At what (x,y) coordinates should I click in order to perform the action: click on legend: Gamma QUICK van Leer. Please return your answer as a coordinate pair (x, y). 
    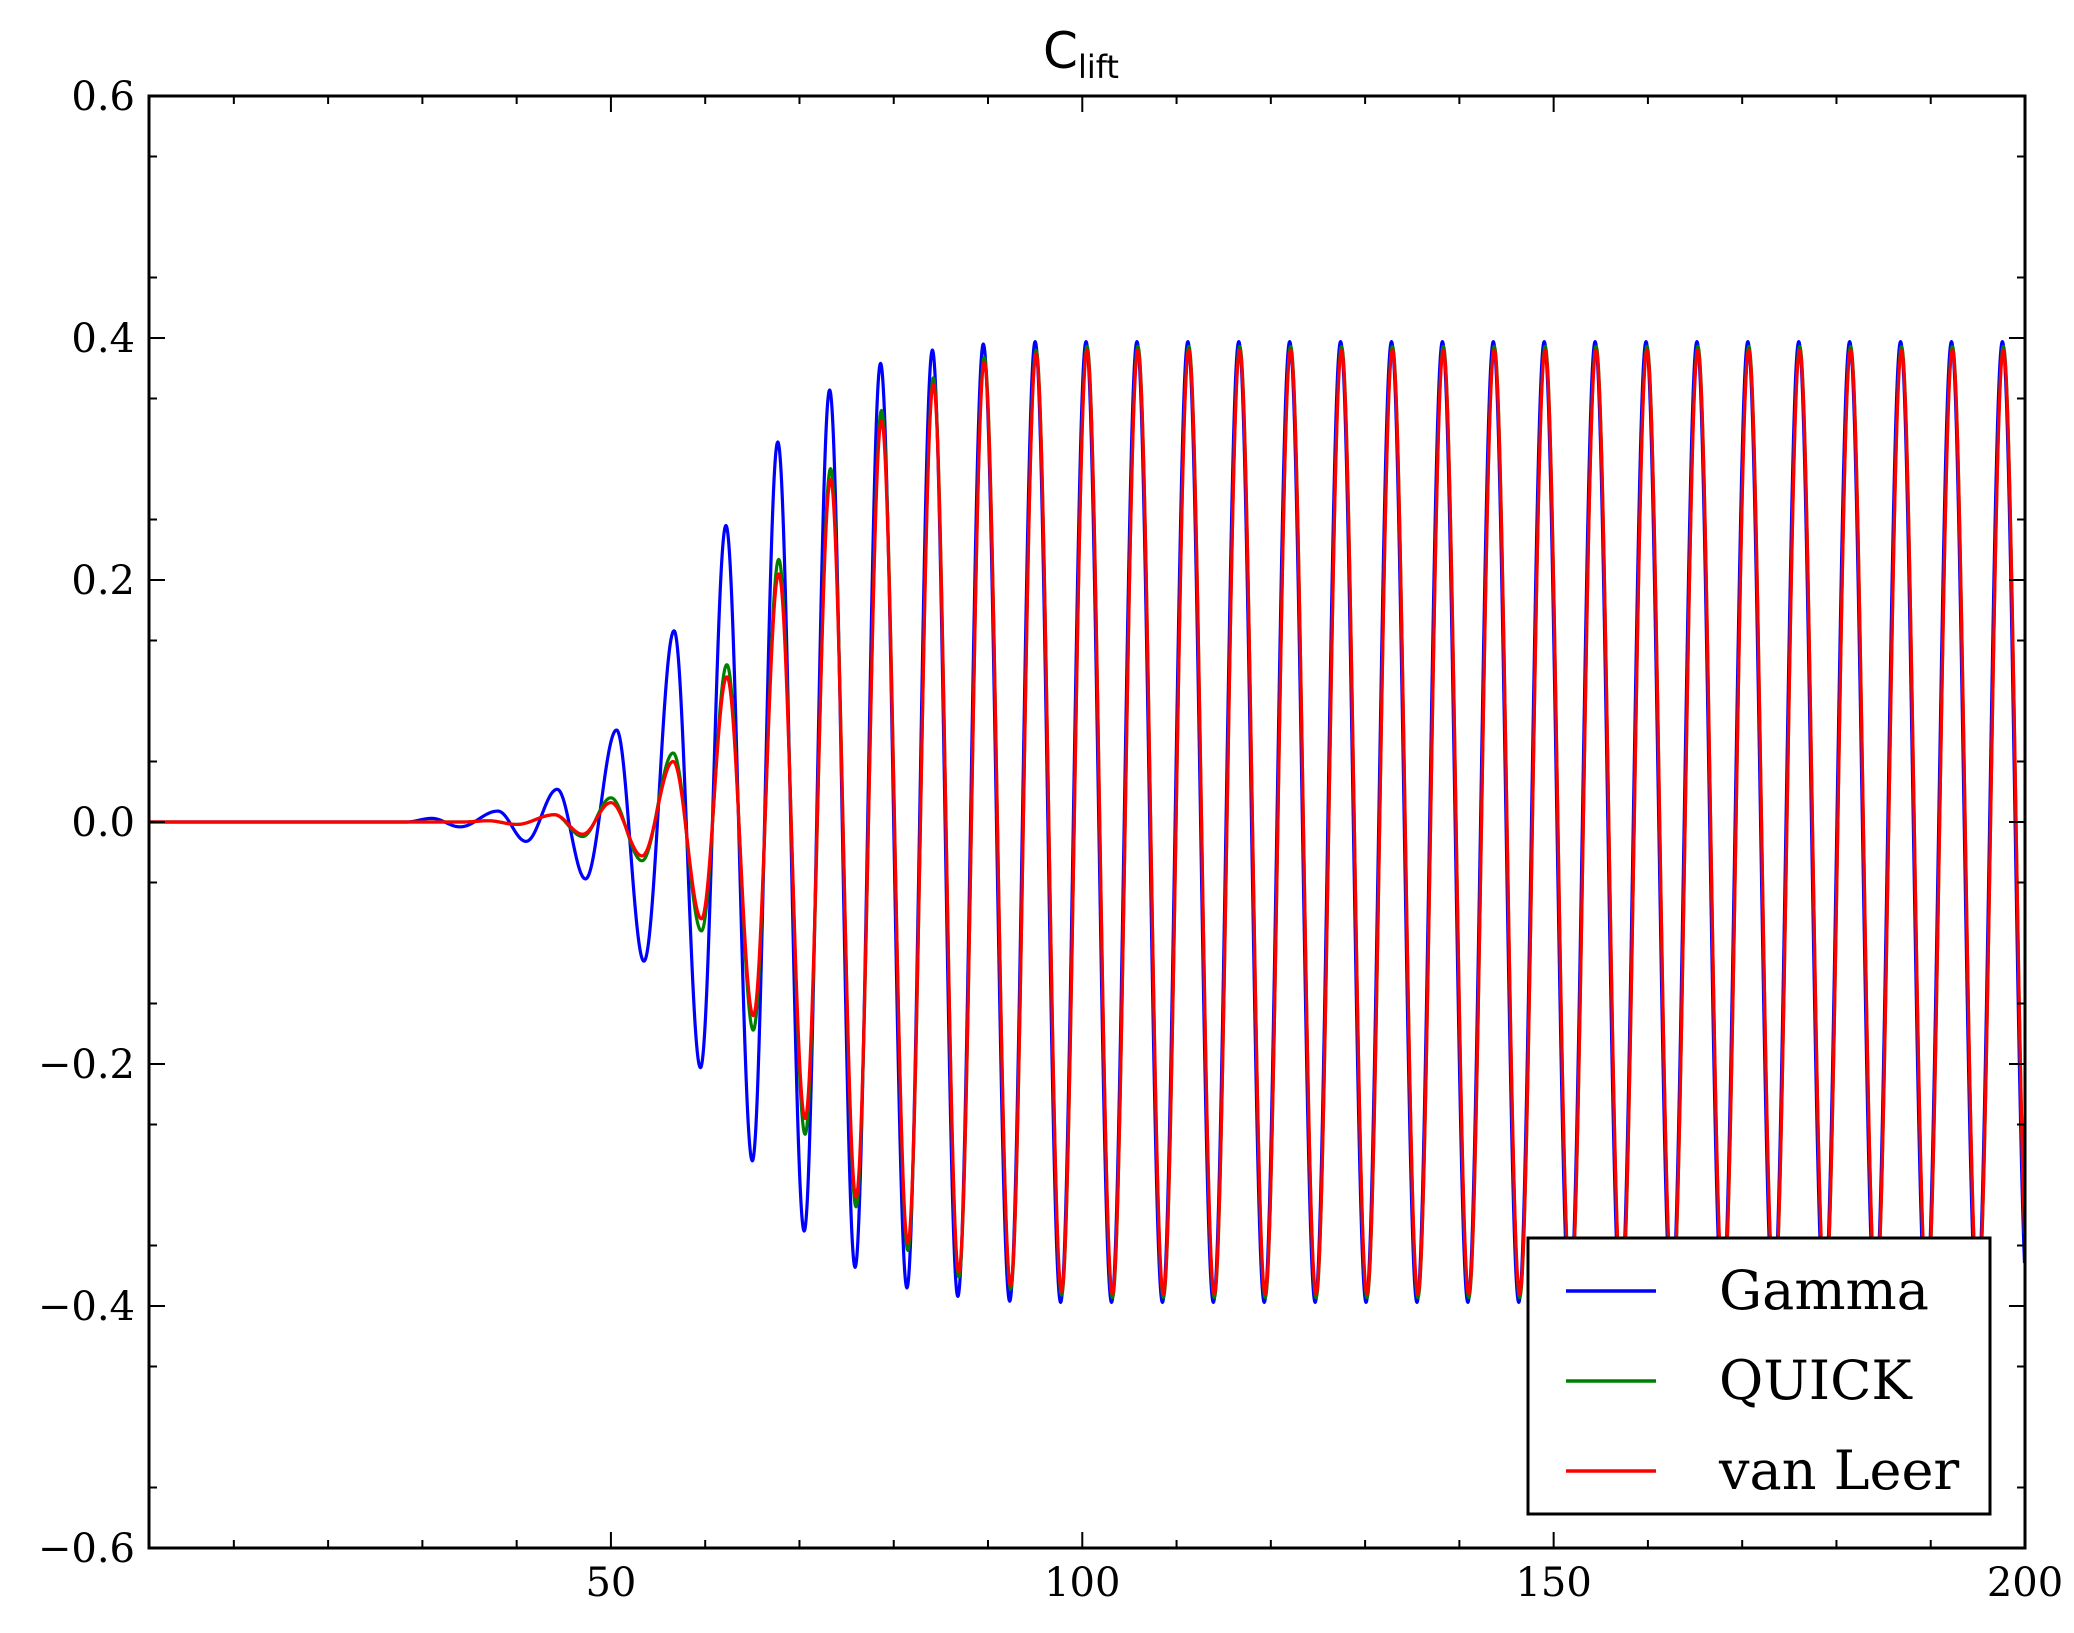
    Looking at the image, I should click on (1759, 1376).